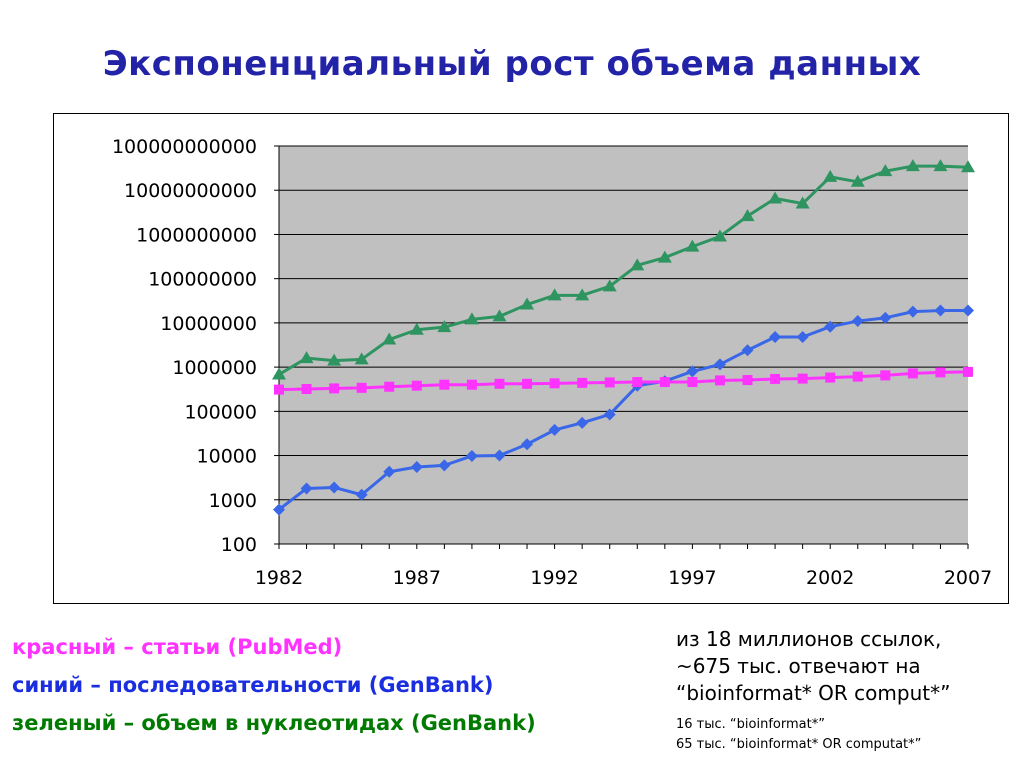  Describe the element at coordinates (253, 685) in the screenshot. I see `legend-genbank-sequences: синий – последовательности (GenBank)` at that location.